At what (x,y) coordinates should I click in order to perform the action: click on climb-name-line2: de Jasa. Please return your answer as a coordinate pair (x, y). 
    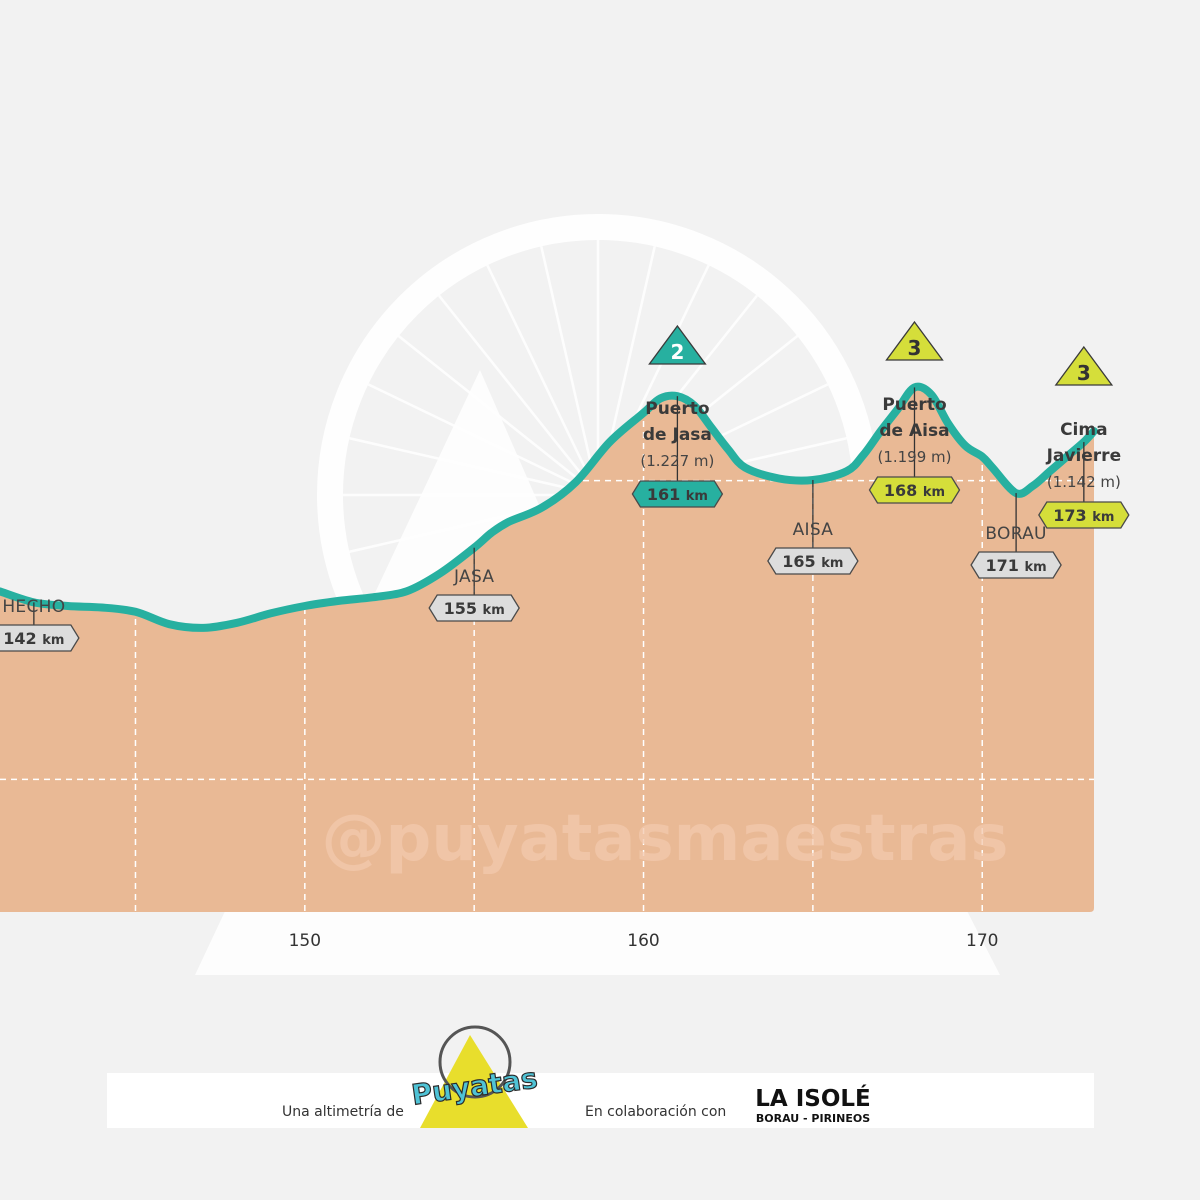
    Looking at the image, I should click on (677, 435).